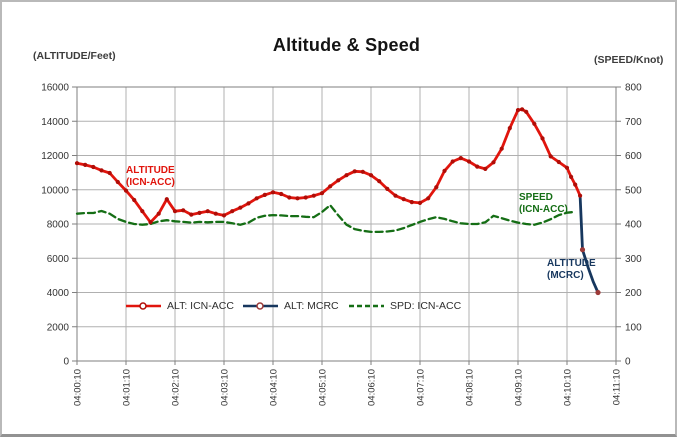  I want to click on x-tick-label: 04:08:10, so click(470, 387).